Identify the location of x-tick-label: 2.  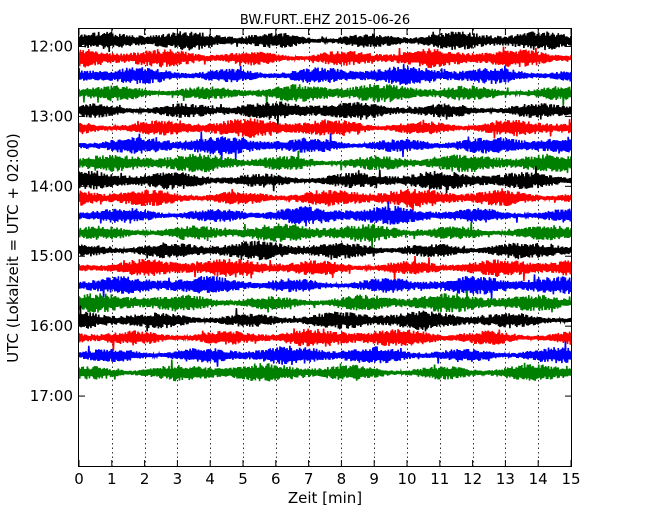
(145, 479).